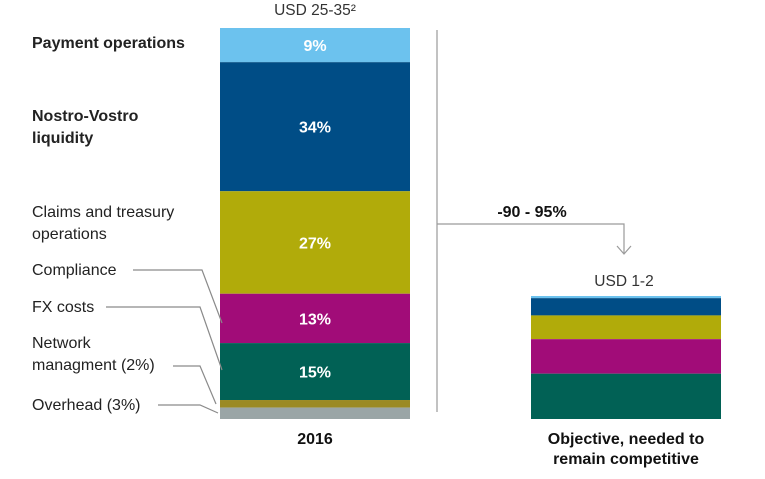 This screenshot has width=765, height=479. Describe the element at coordinates (86, 405) in the screenshot. I see `series-label-overhead-3: Overhead (3%)` at that location.